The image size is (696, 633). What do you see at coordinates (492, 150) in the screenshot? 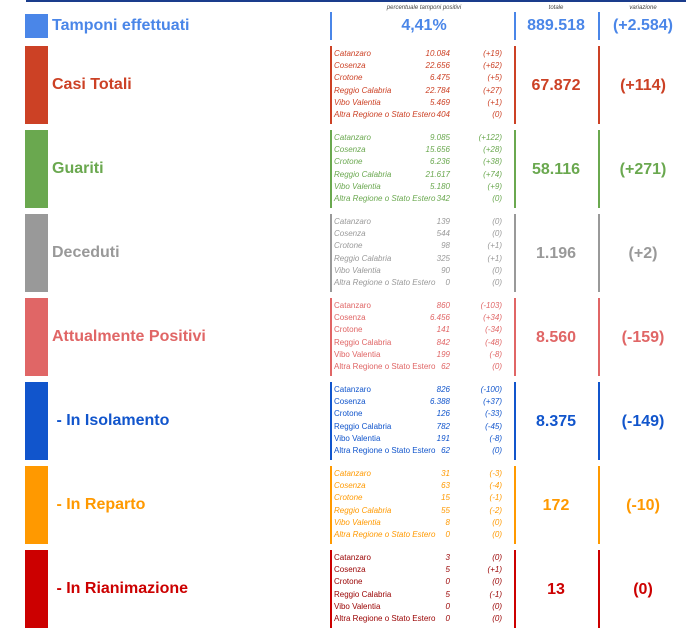
I see `province-change: (+28)` at bounding box center [492, 150].